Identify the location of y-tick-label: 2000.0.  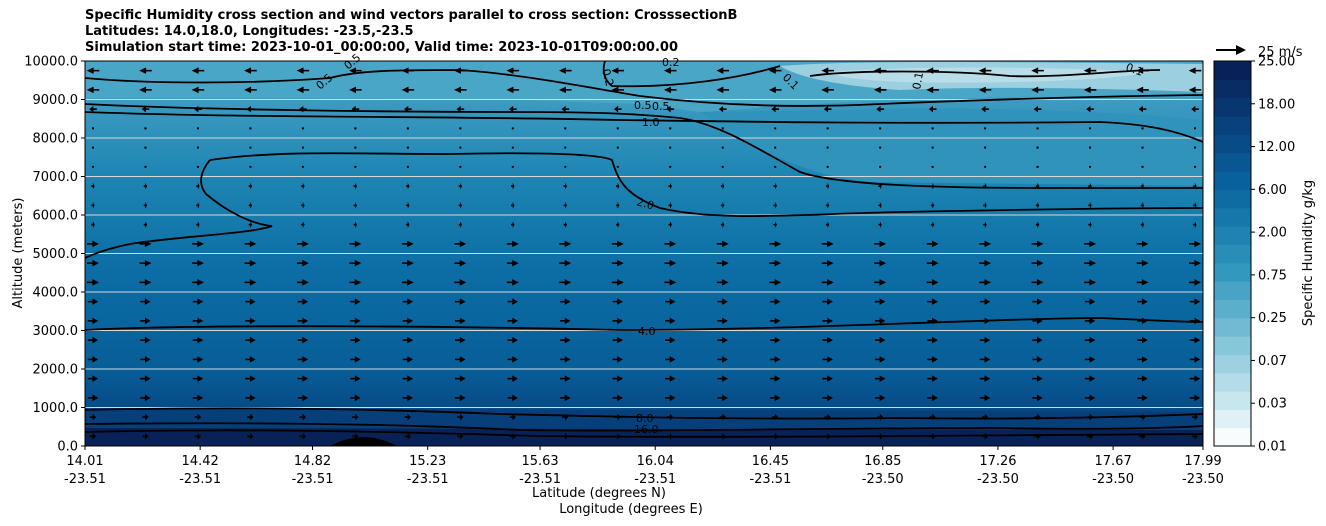
(56, 370).